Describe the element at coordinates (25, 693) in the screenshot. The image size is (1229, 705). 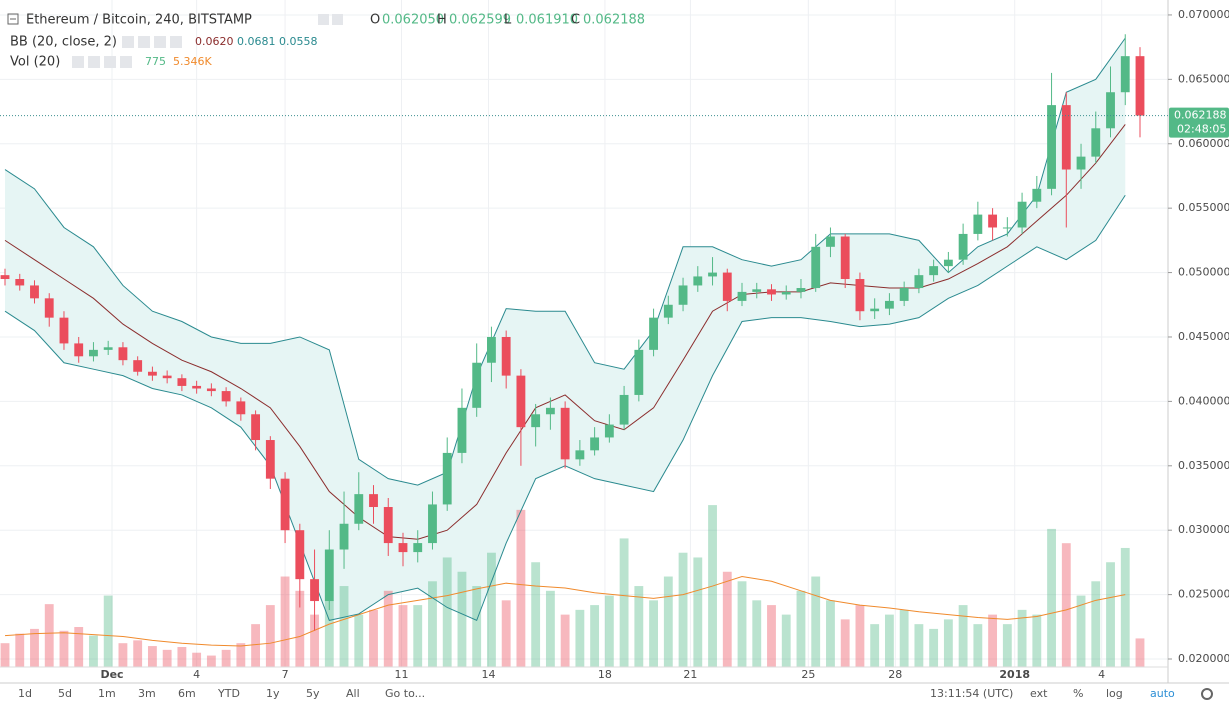
I see `range-button: 1d` at that location.